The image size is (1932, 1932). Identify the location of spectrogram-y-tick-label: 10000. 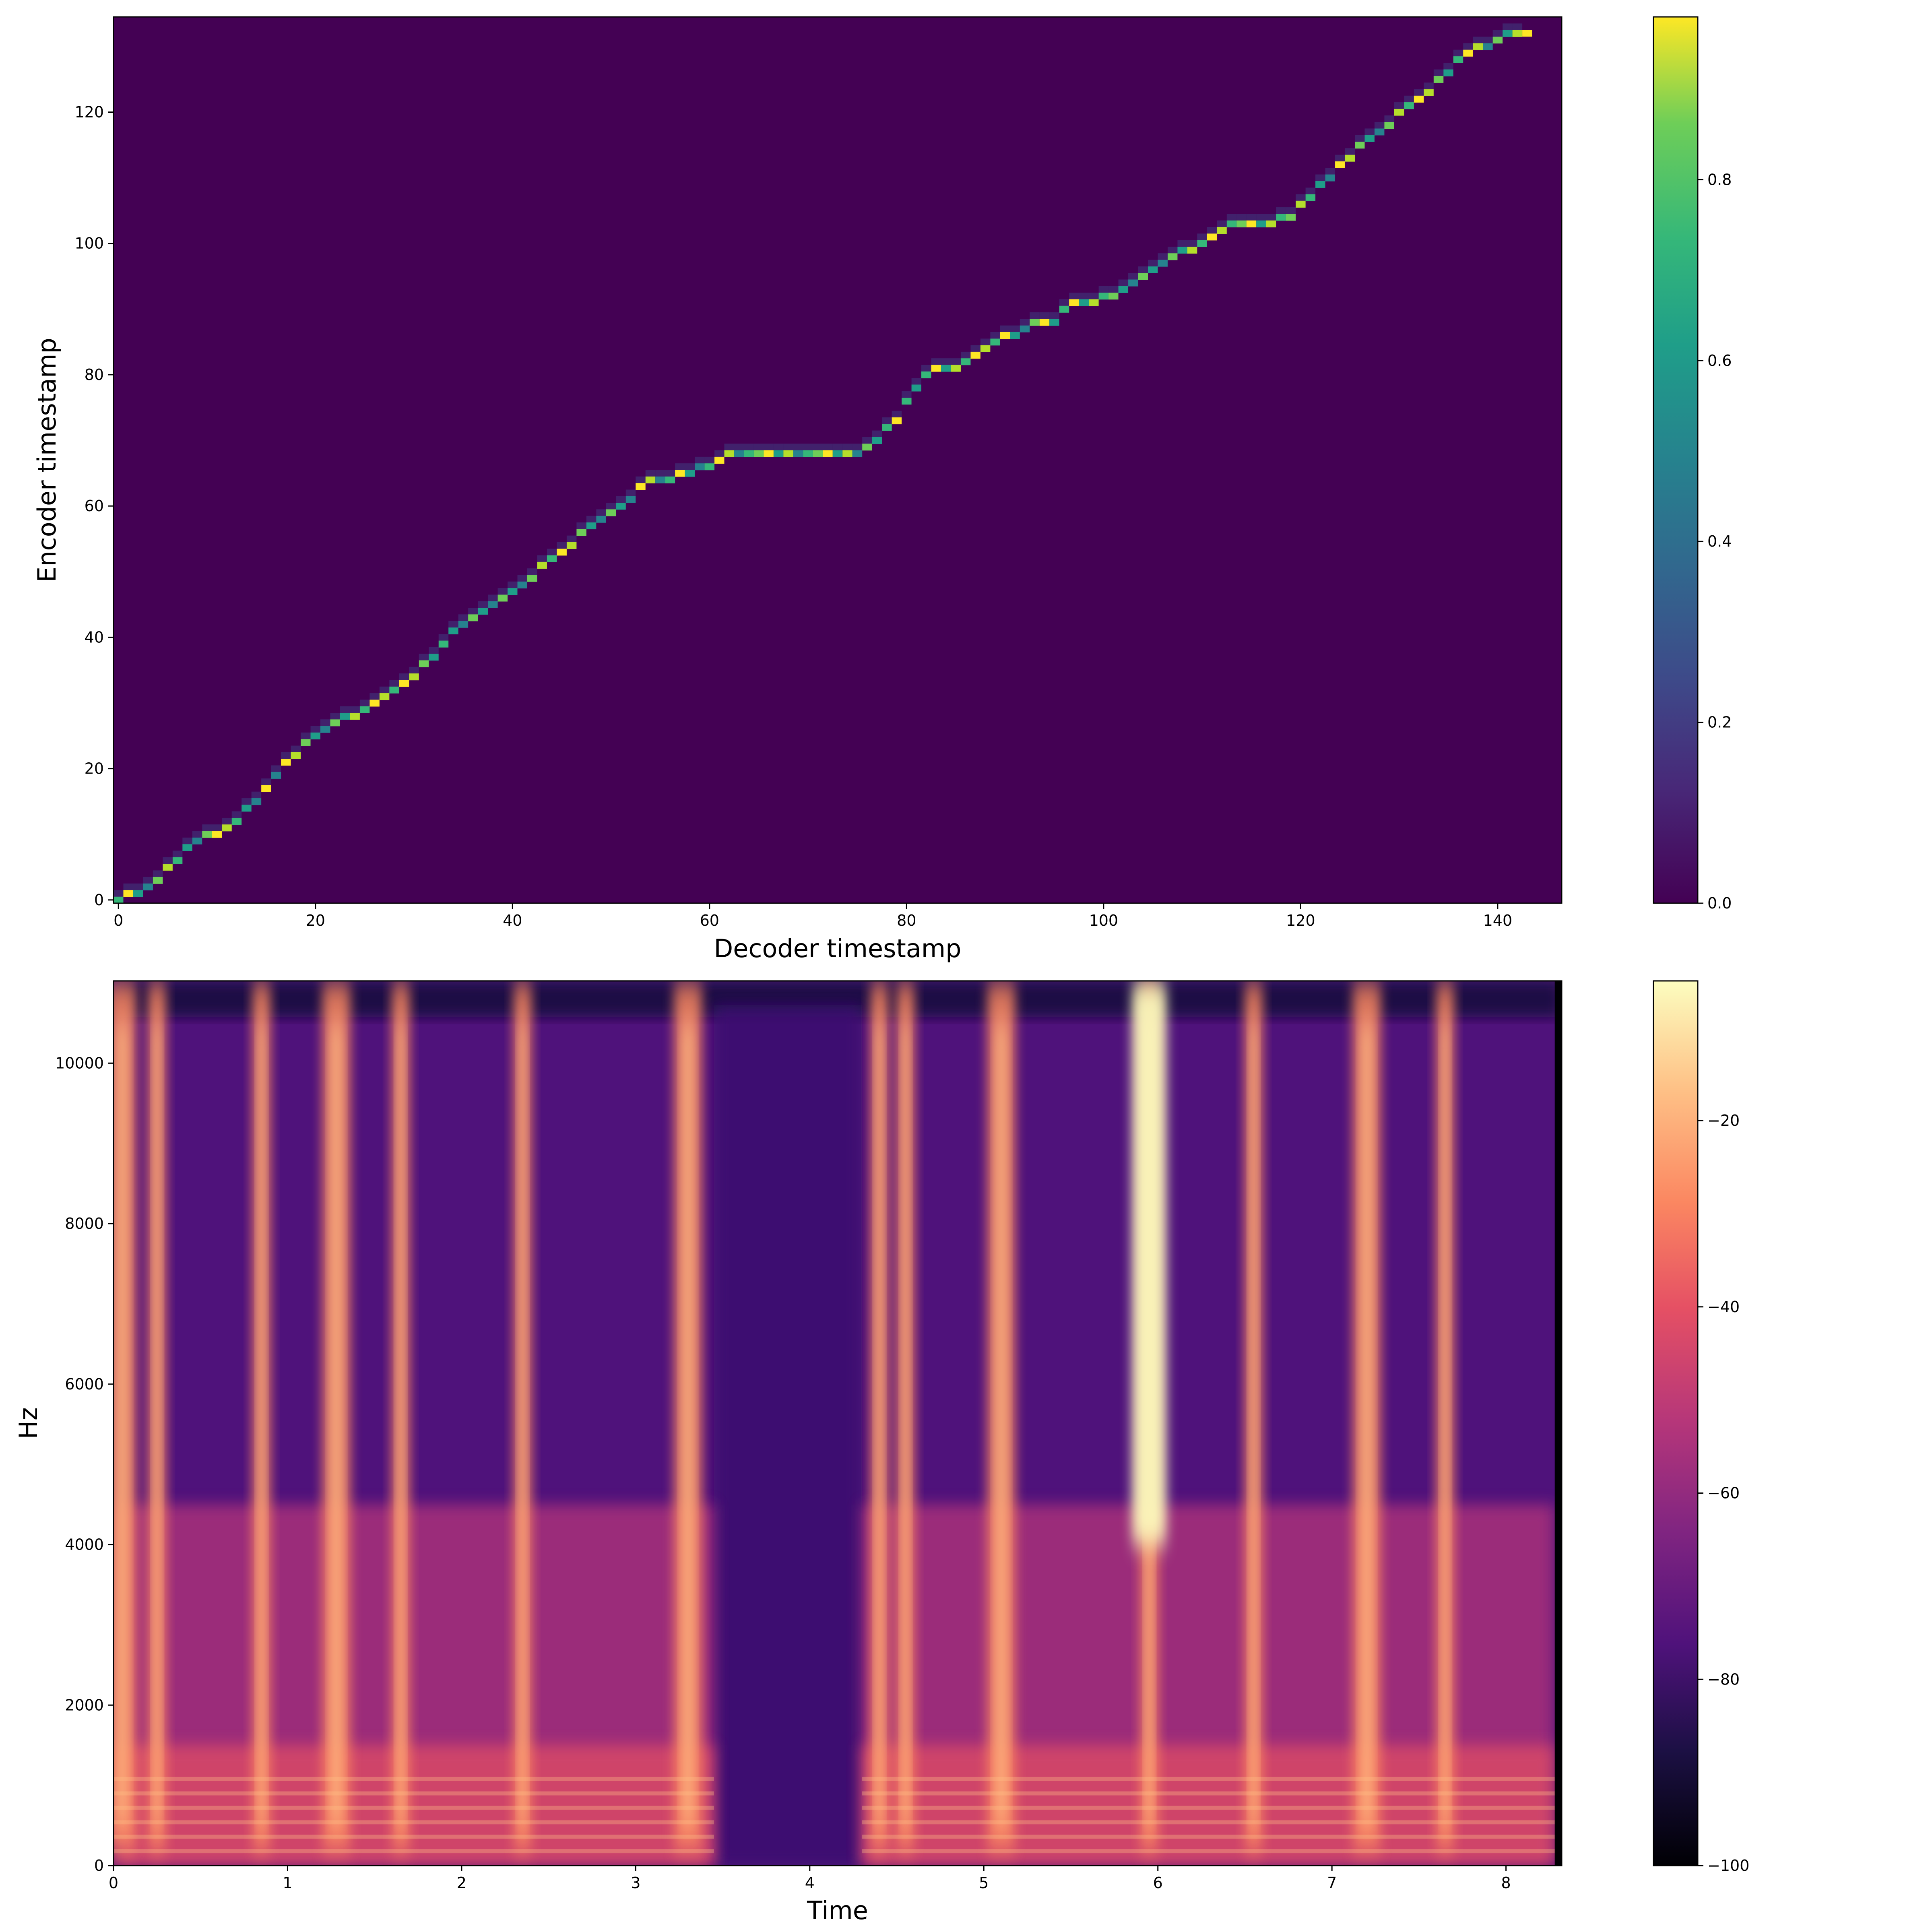
(79, 1063).